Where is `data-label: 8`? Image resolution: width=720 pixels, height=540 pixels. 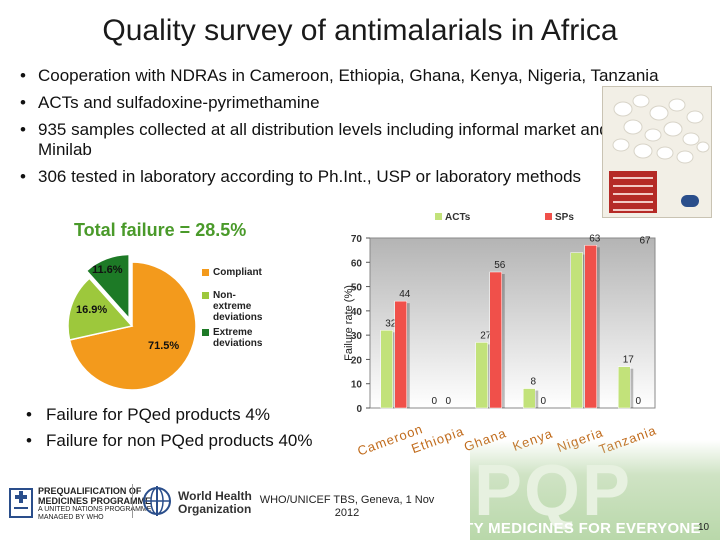
data-label: 8 is located at coordinates (533, 382).